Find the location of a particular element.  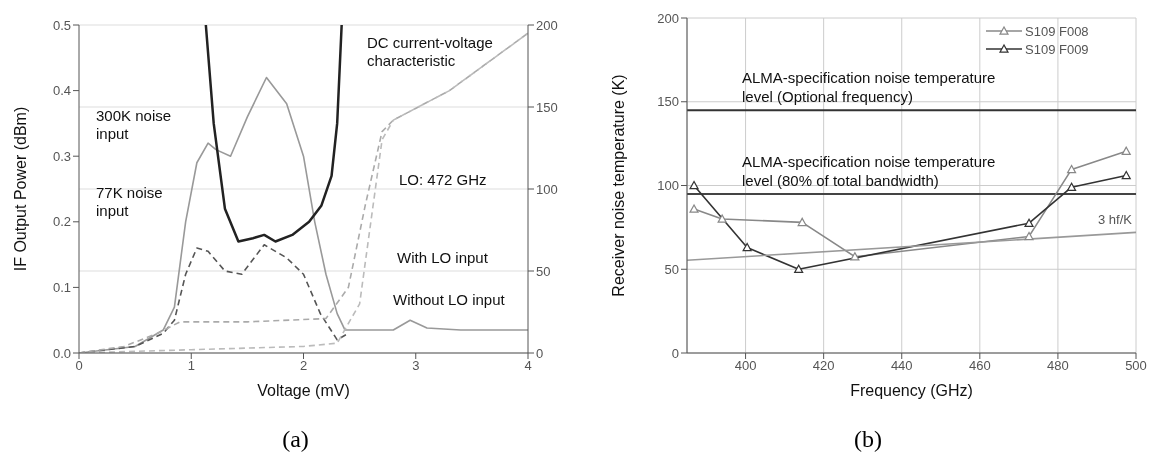

ref-line-label: ALMA-specification noise temperature level (Optional frequency) is located at coordinates (869, 87).